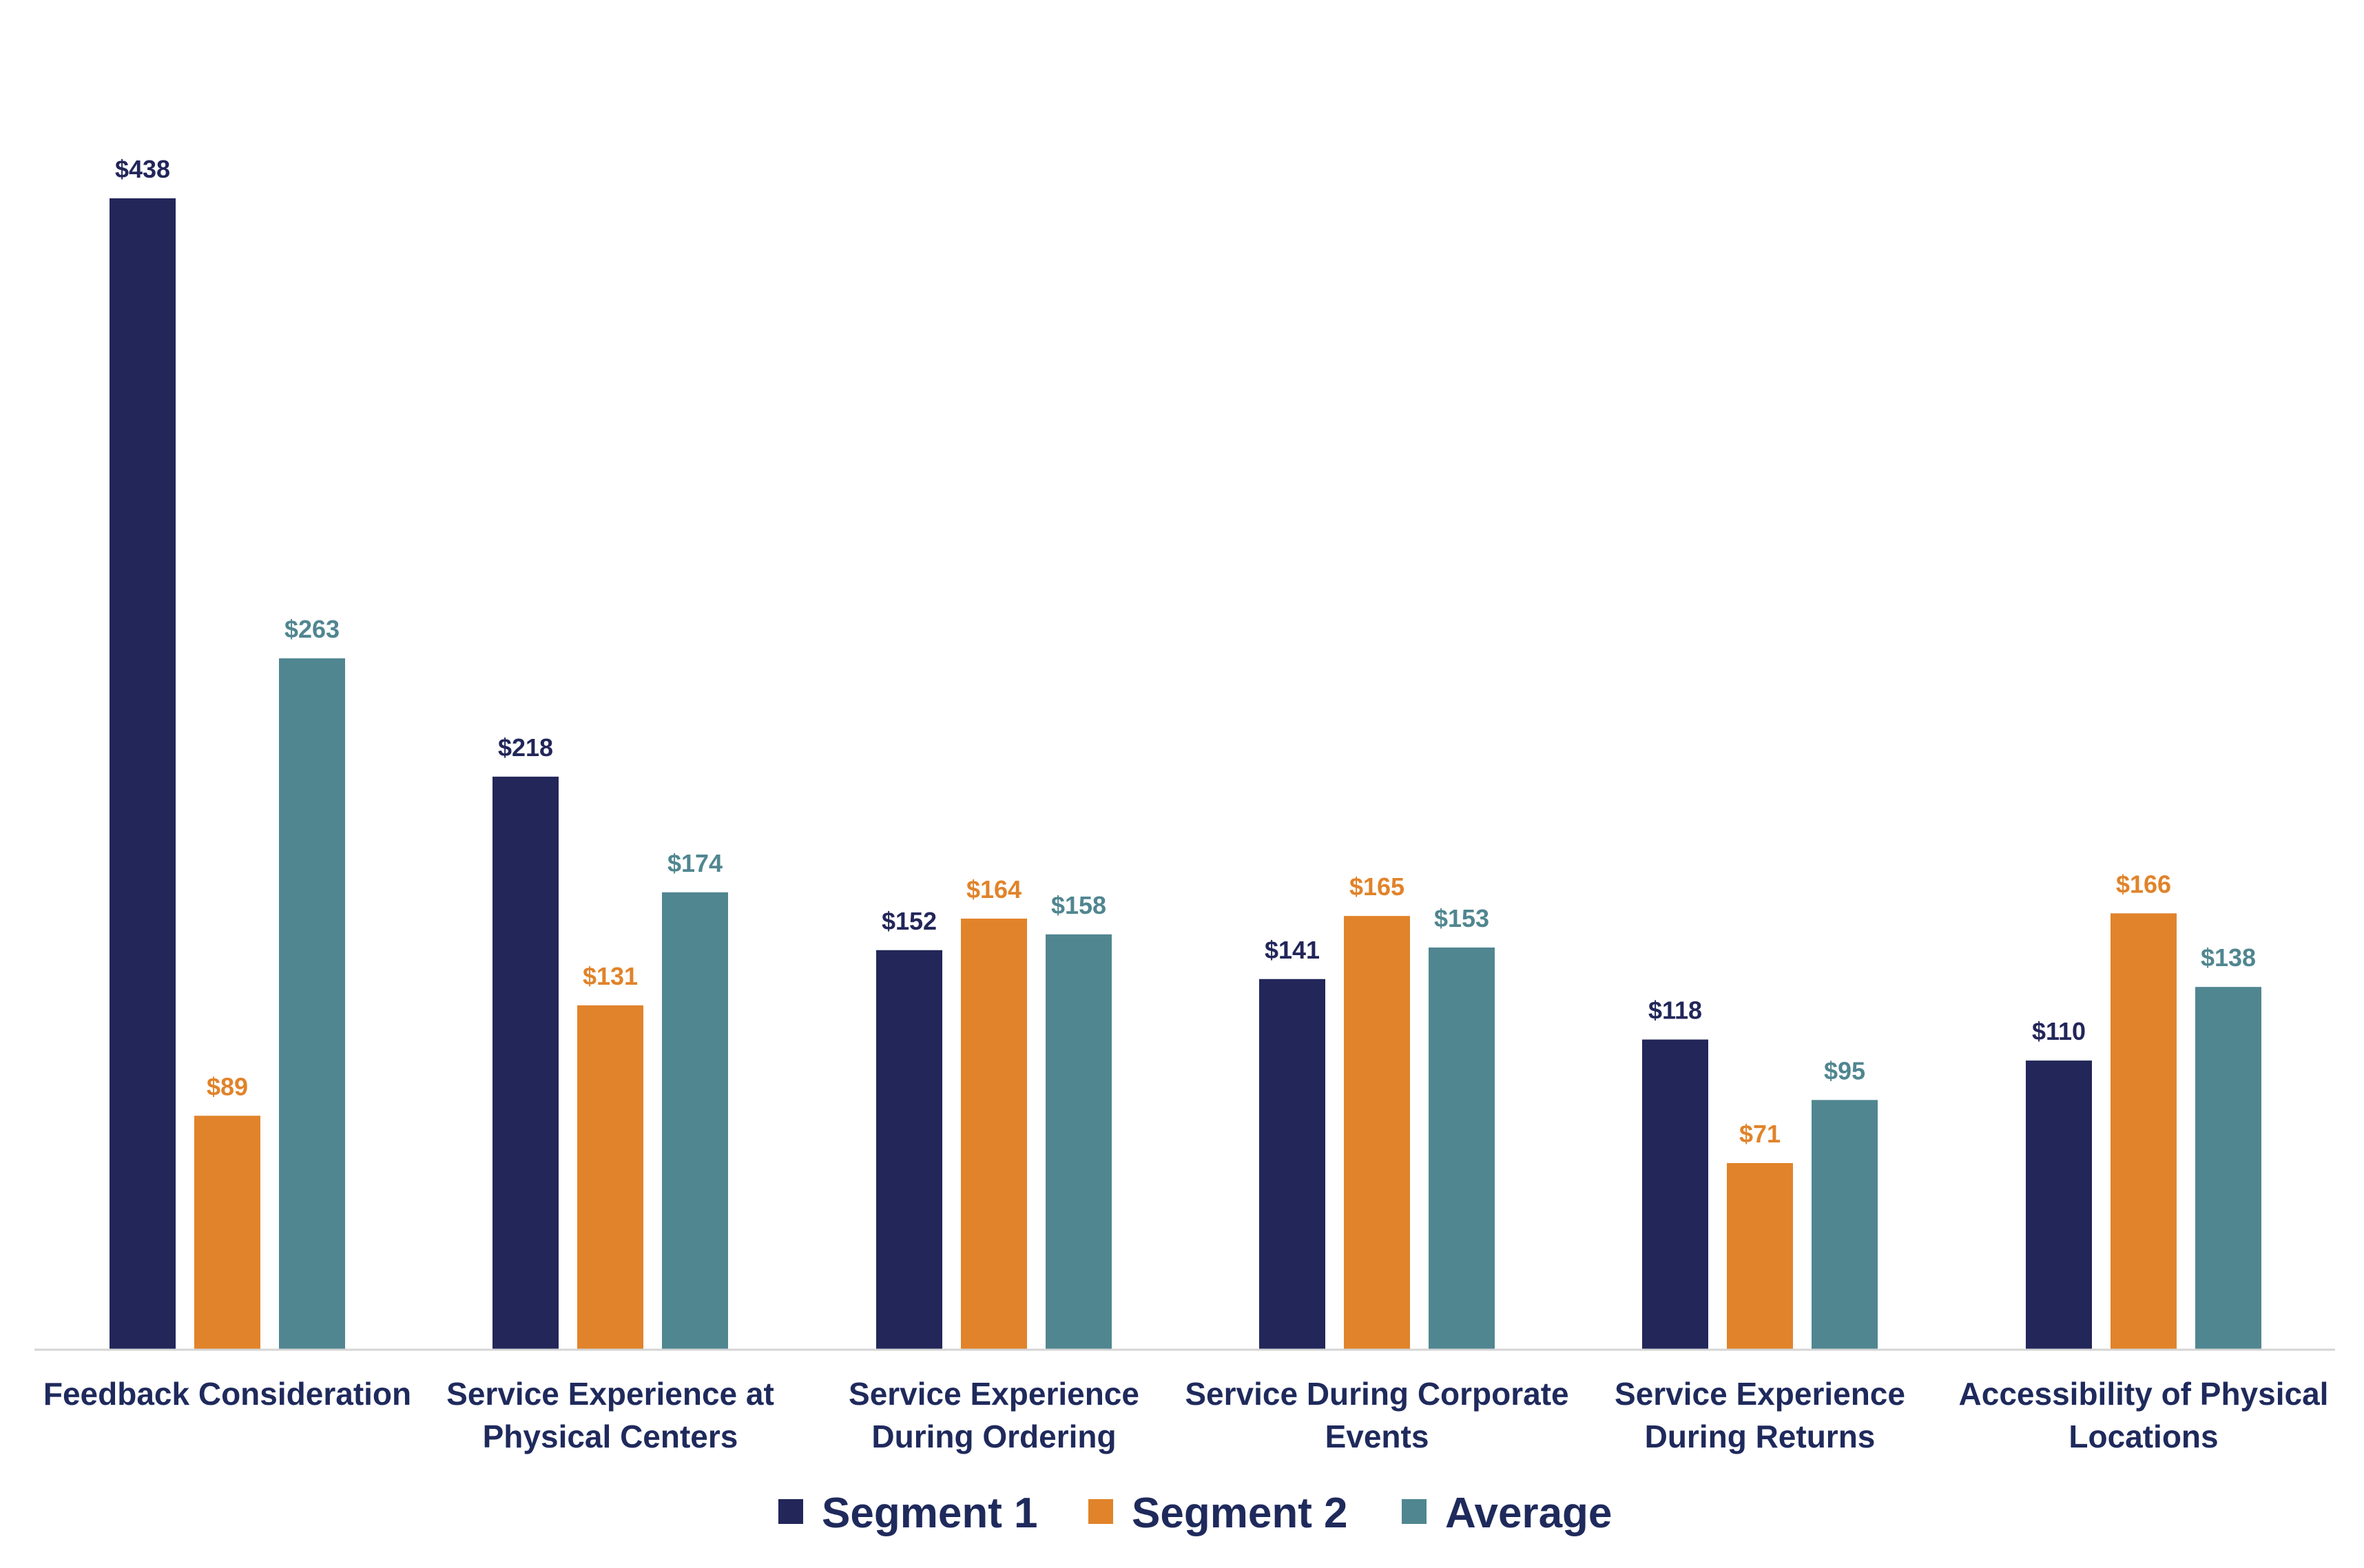 This screenshot has height=1568, width=2364. Describe the element at coordinates (525, 747) in the screenshot. I see `value-label: $218` at that location.